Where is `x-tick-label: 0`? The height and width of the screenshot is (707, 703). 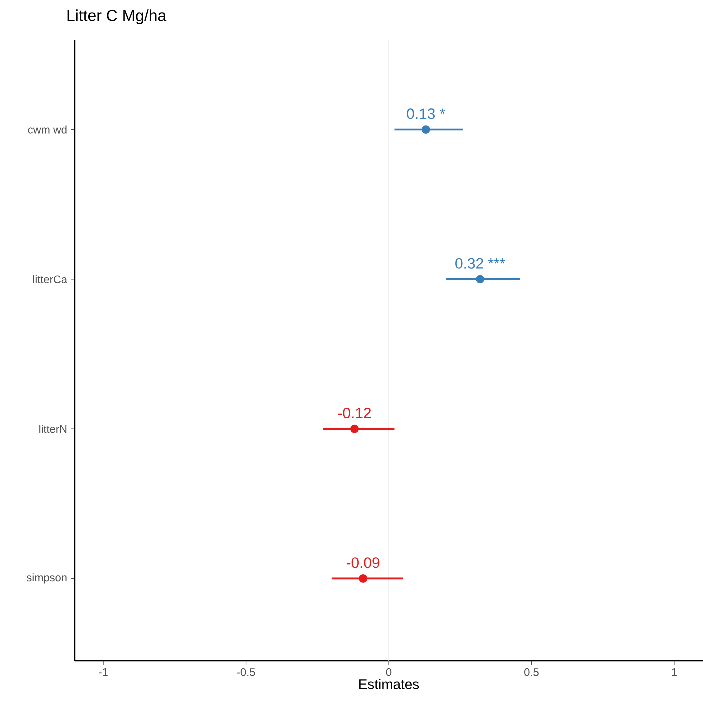 x-tick-label: 0 is located at coordinates (389, 672).